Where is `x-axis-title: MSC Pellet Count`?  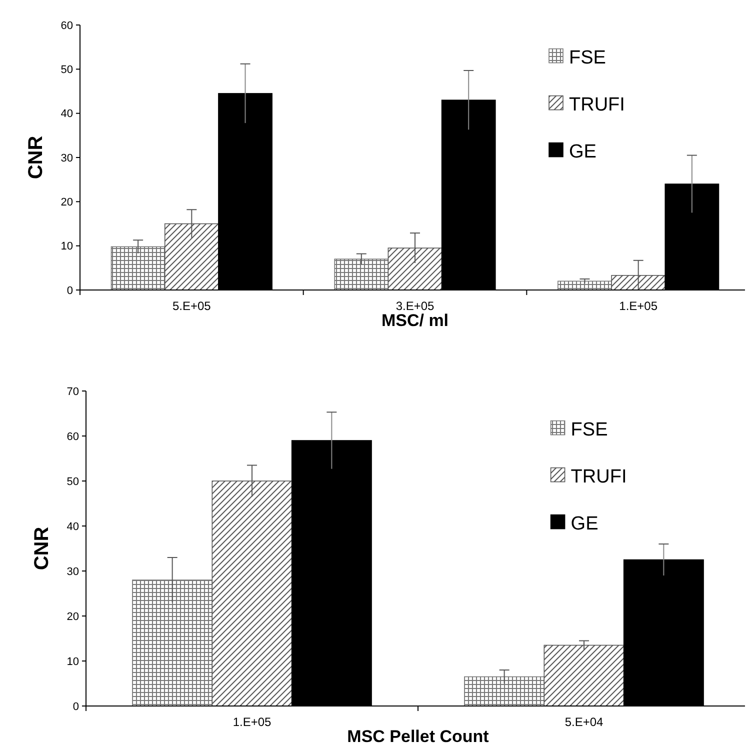 x-axis-title: MSC Pellet Count is located at coordinates (418, 736).